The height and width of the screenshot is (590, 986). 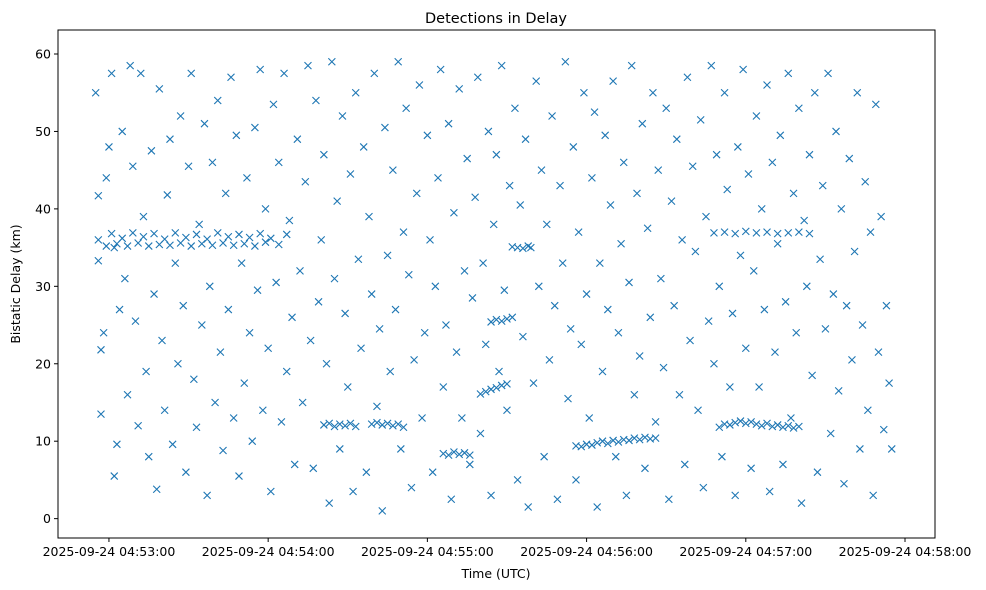 What do you see at coordinates (43, 54) in the screenshot?
I see `y-tick-label: 60` at bounding box center [43, 54].